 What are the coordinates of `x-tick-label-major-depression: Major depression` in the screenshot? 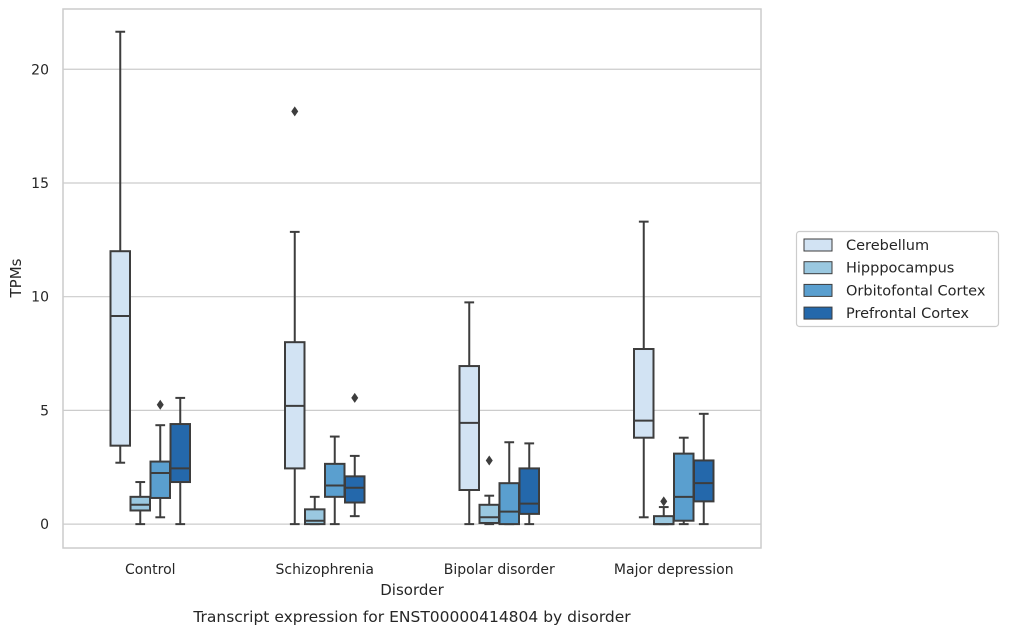 It's located at (674, 570).